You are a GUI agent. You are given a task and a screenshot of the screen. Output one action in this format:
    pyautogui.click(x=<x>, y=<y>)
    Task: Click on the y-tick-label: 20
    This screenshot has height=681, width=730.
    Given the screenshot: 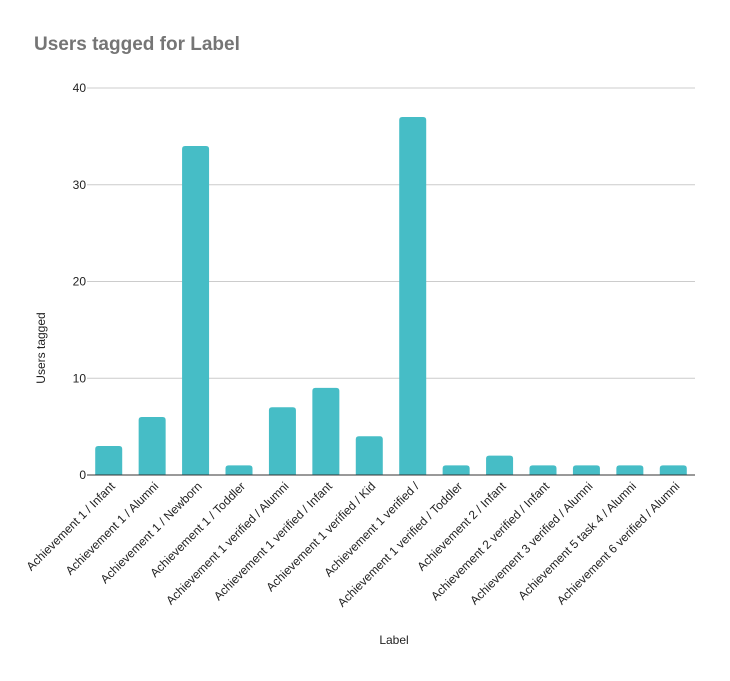 What is the action you would take?
    pyautogui.click(x=80, y=282)
    